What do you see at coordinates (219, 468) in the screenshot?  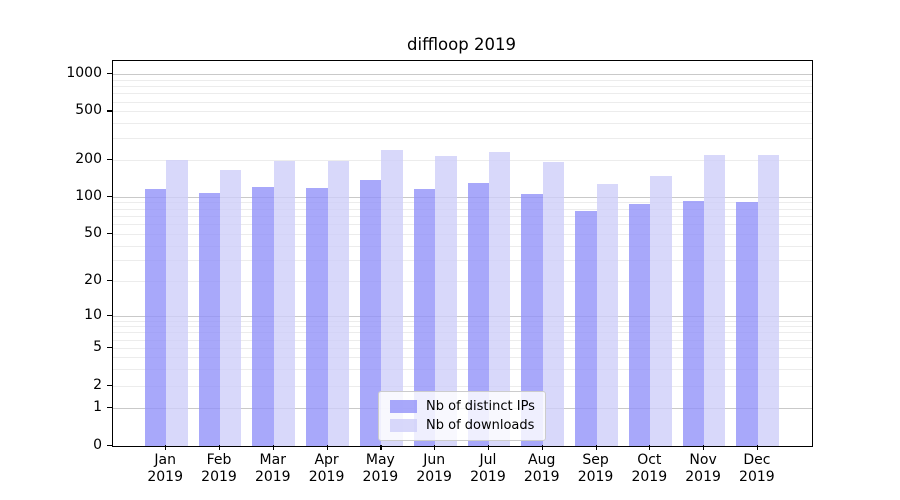 I see `x-tick-label: Feb 2019` at bounding box center [219, 468].